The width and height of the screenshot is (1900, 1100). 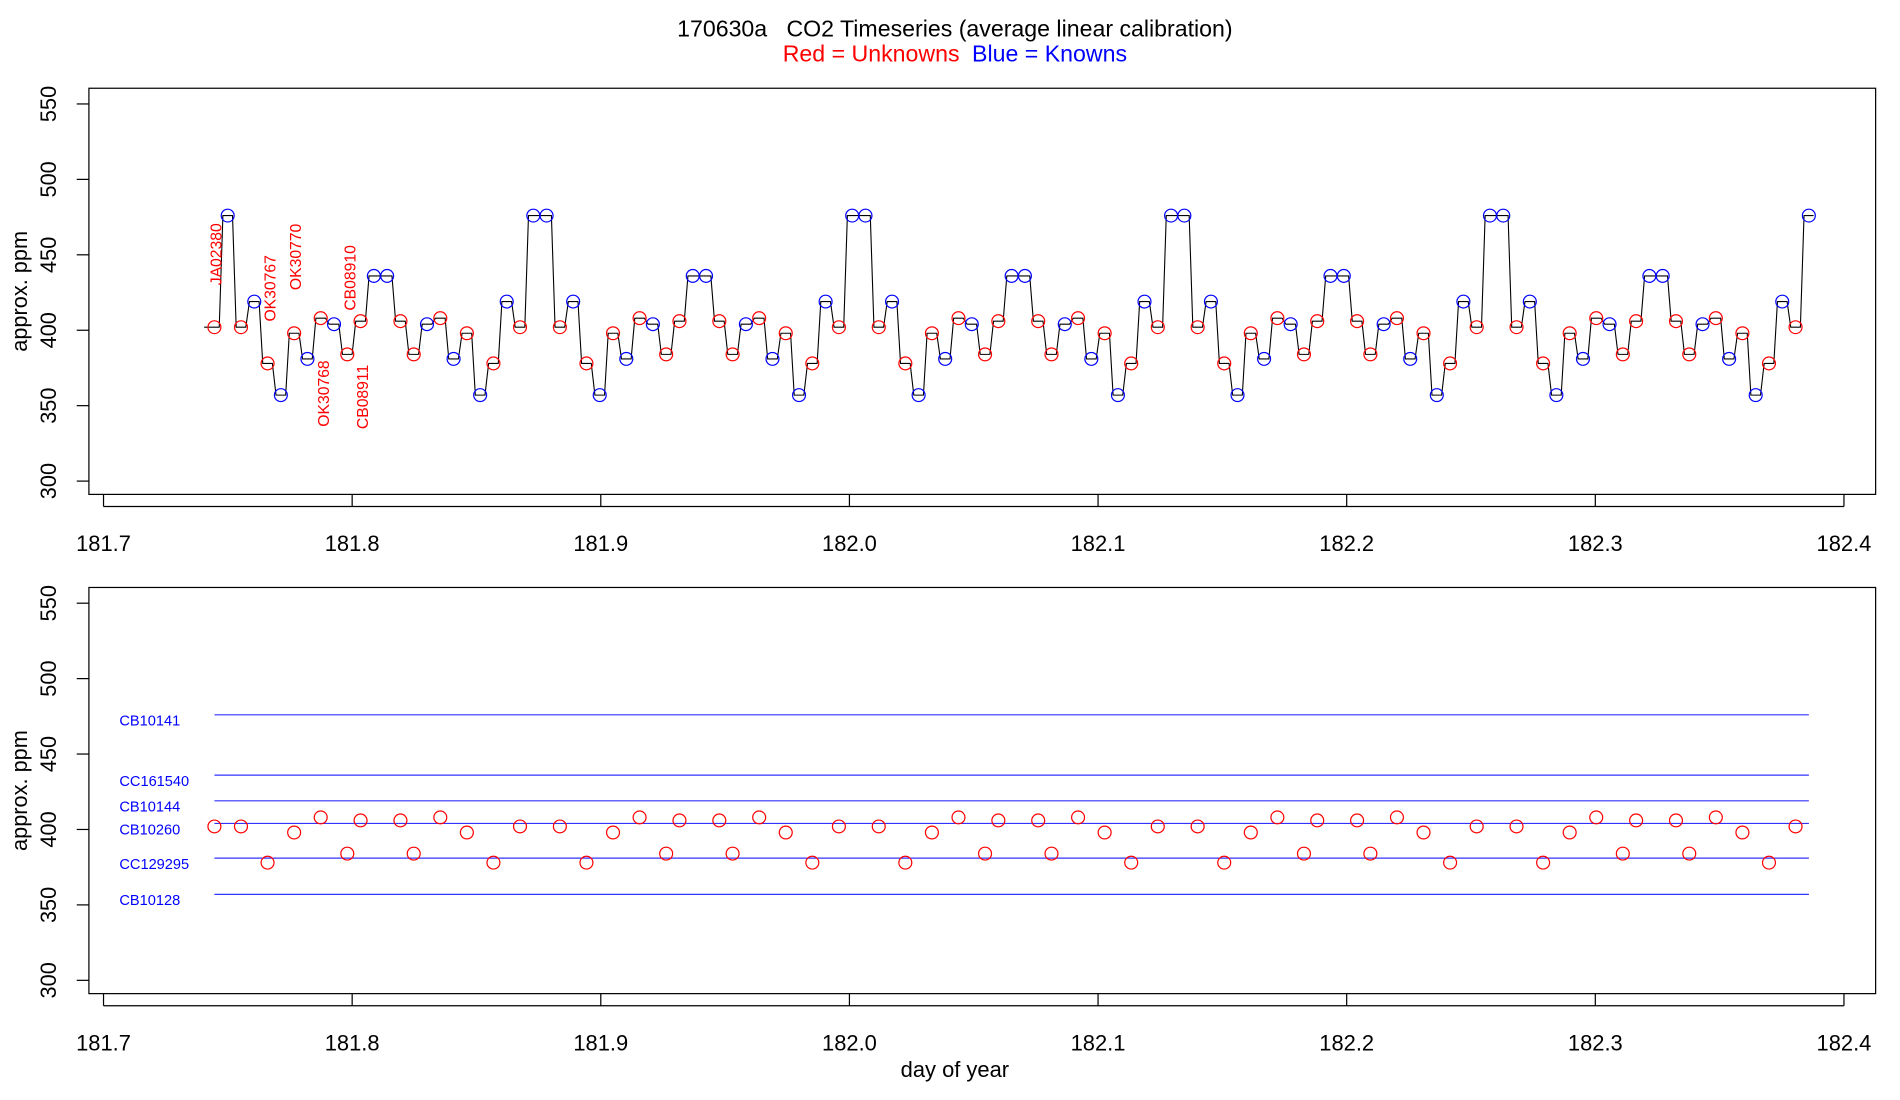 What do you see at coordinates (149, 901) in the screenshot?
I see `standard-label: CB10128` at bounding box center [149, 901].